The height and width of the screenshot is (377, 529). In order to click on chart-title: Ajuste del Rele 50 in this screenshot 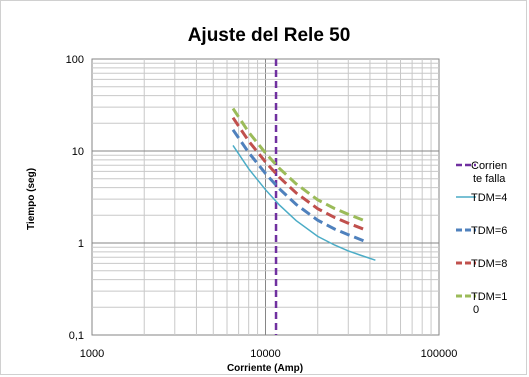, I will do `click(269, 35)`.